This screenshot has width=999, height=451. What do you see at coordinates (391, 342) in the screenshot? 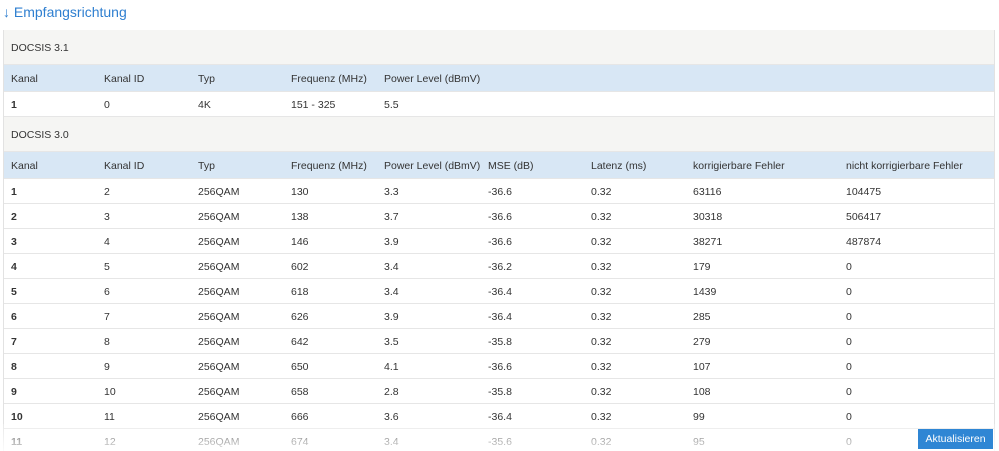
I see `table-cell: 3.5` at bounding box center [391, 342].